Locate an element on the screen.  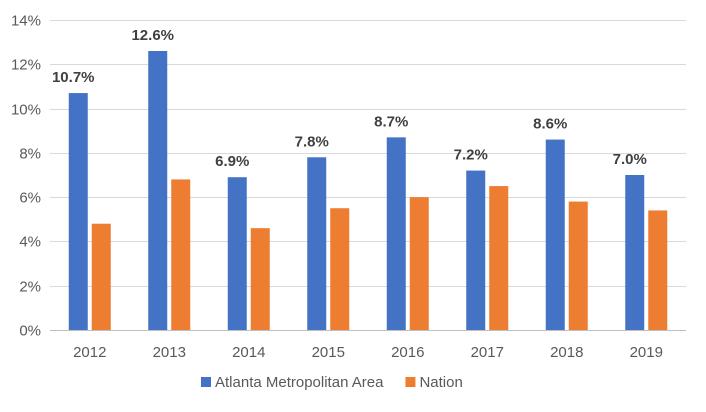
legend-label-nation: Nation is located at coordinates (440, 382).